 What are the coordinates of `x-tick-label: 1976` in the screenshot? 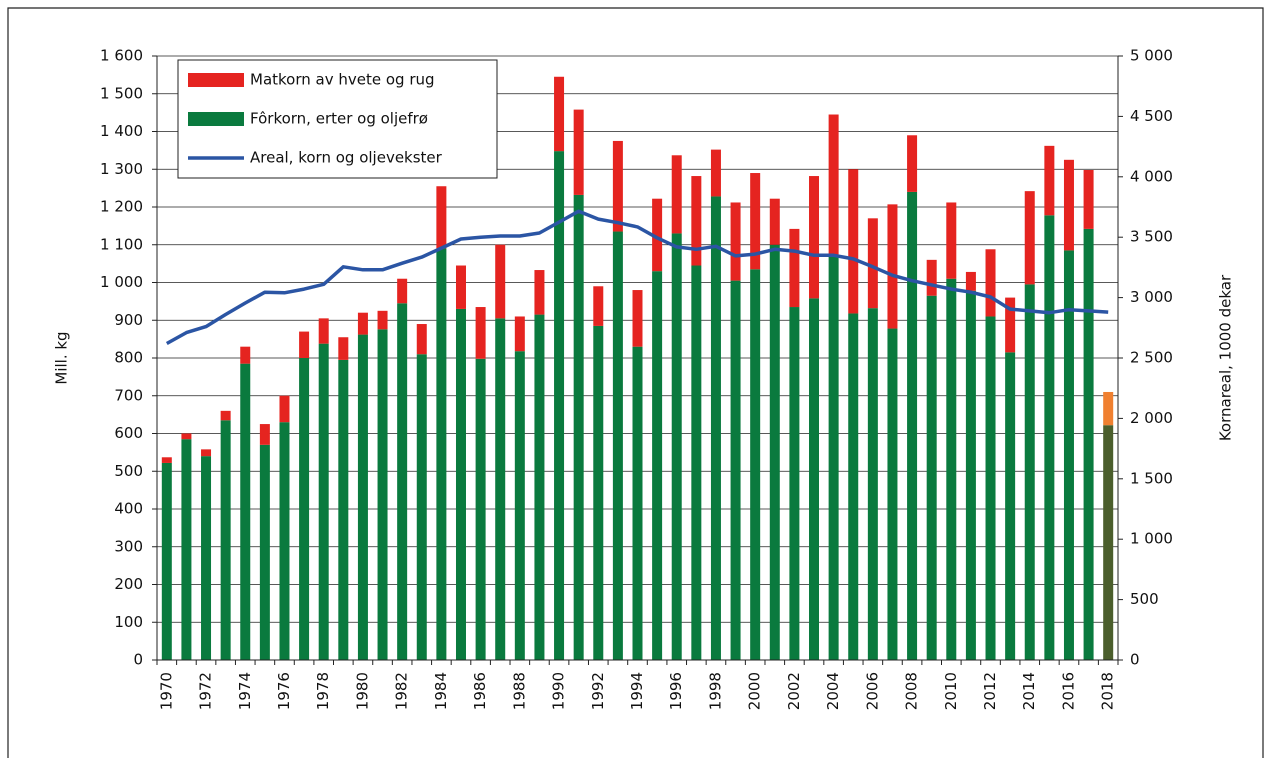 It's located at (284, 691).